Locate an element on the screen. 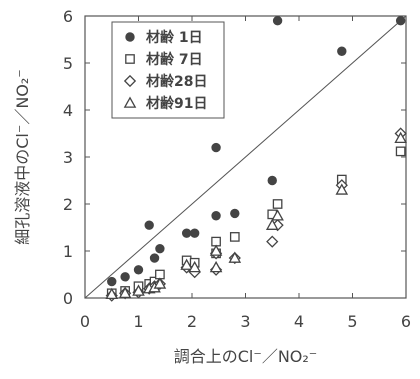  x-axis-title: 調合上のCl⁻／NO₂⁻ is located at coordinates (246, 356).